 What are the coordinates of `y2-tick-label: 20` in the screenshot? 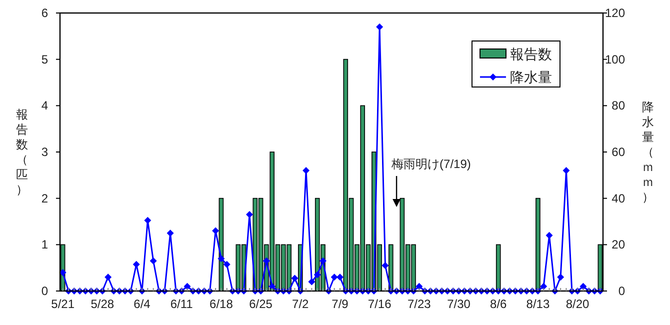 It's located at (619, 245).